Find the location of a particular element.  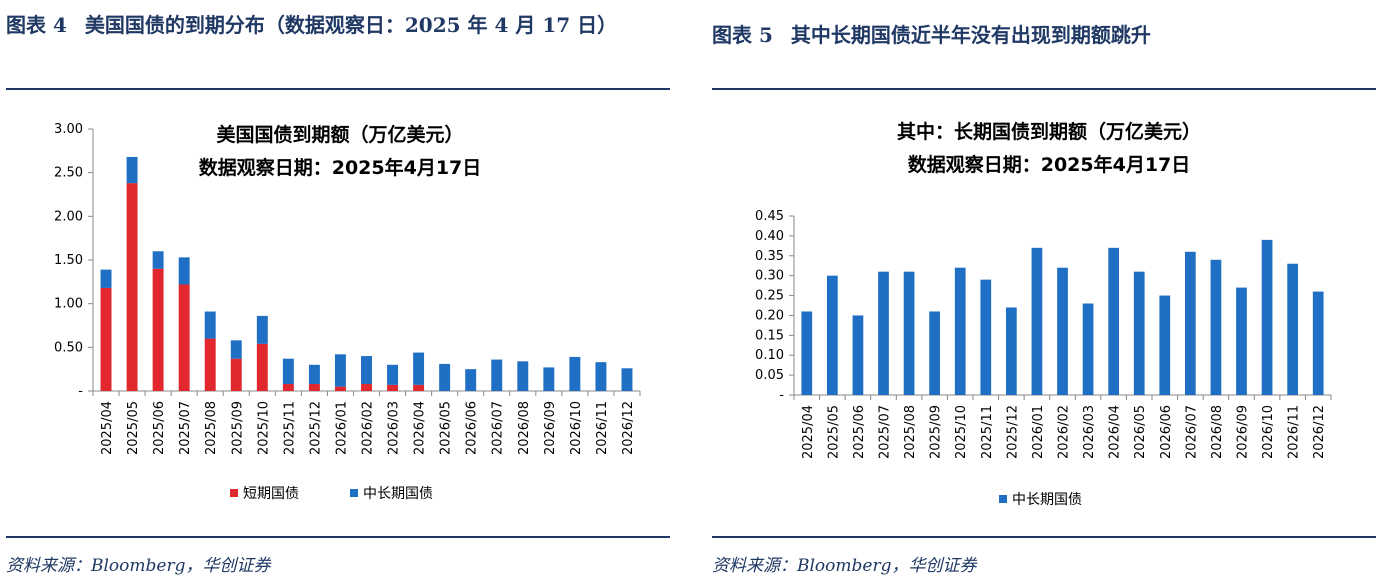

figure-5-top-rule is located at coordinates (1044, 89).